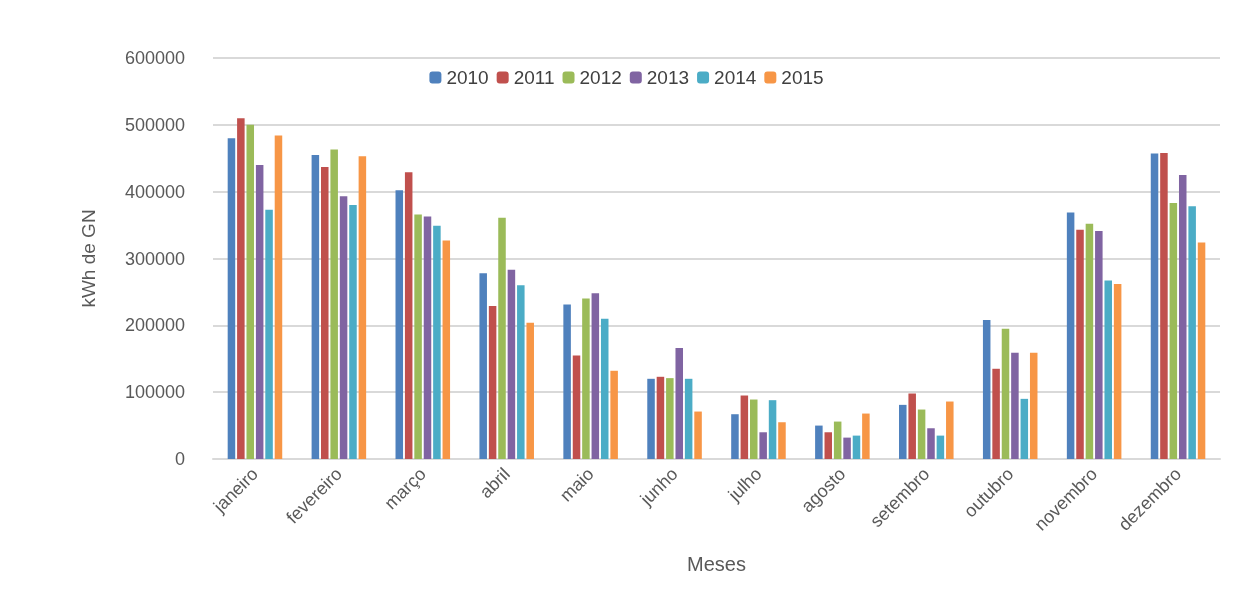  I want to click on legend-label: 2012, so click(600, 77).